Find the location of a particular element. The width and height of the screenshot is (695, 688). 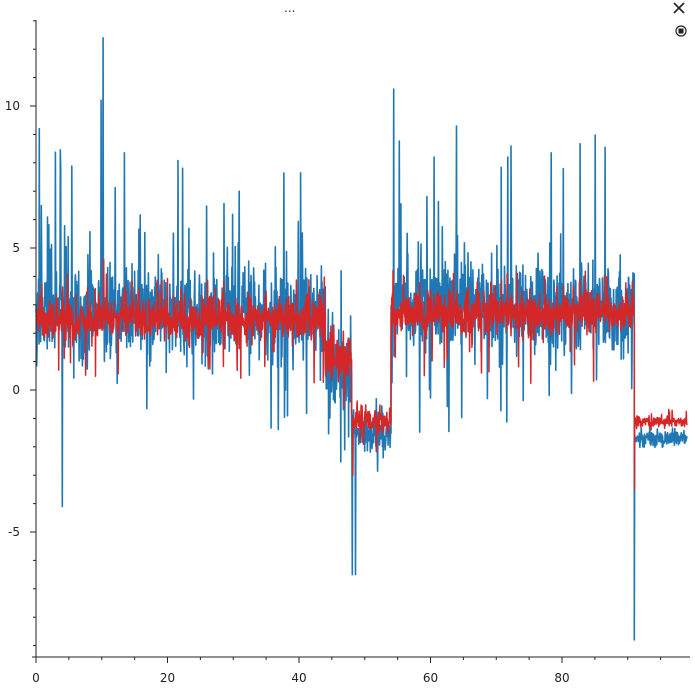

x-tick-label: 20 is located at coordinates (167, 678).